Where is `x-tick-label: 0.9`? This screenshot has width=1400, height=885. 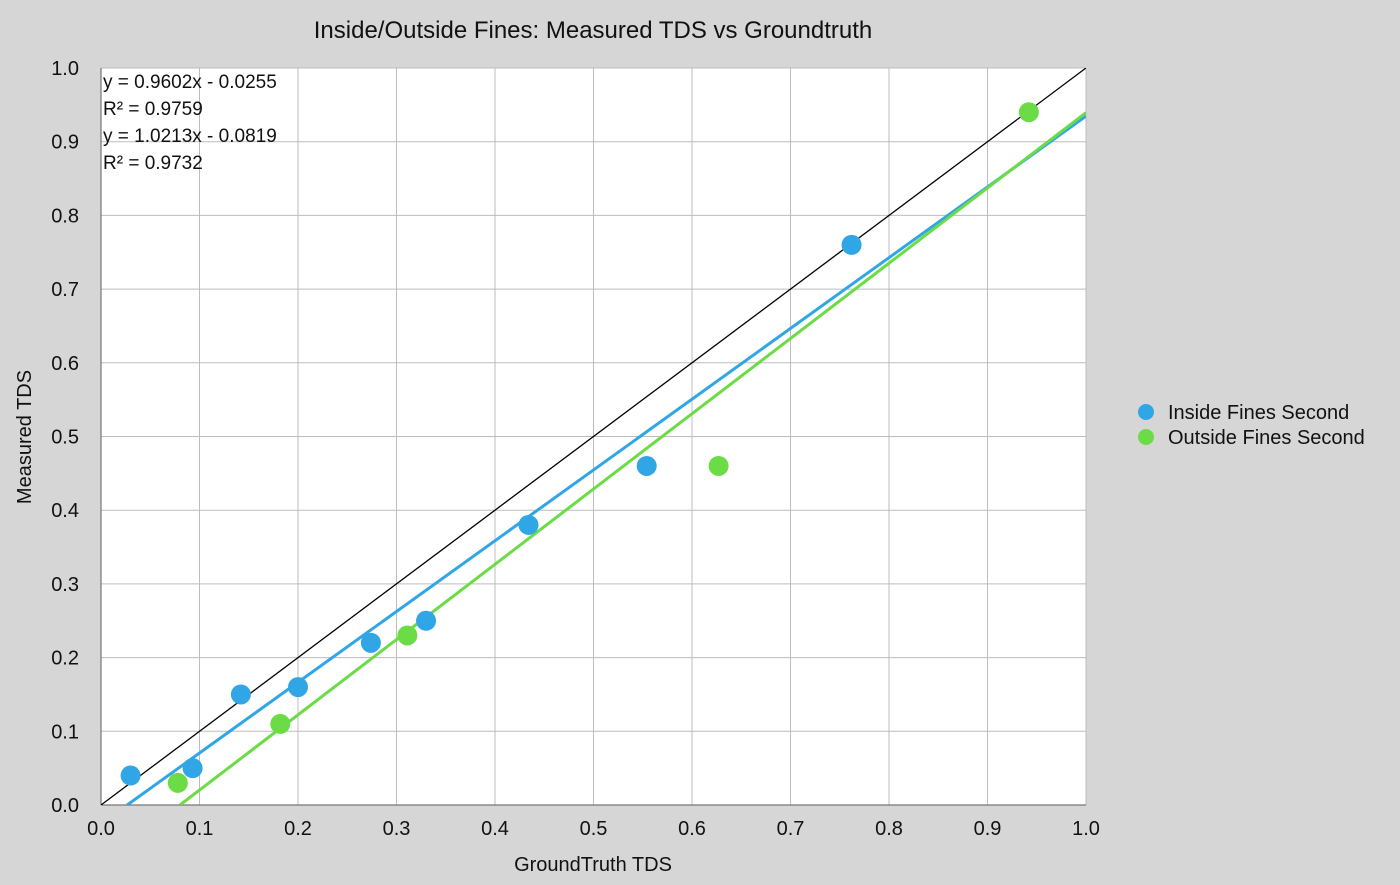
x-tick-label: 0.9 is located at coordinates (988, 829).